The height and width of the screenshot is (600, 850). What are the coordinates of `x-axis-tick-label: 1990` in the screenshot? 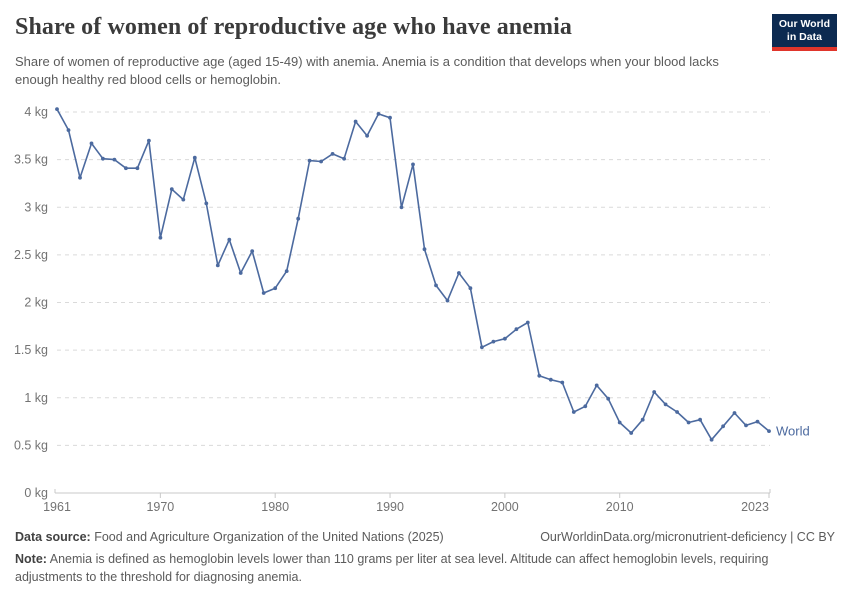 It's located at (390, 507).